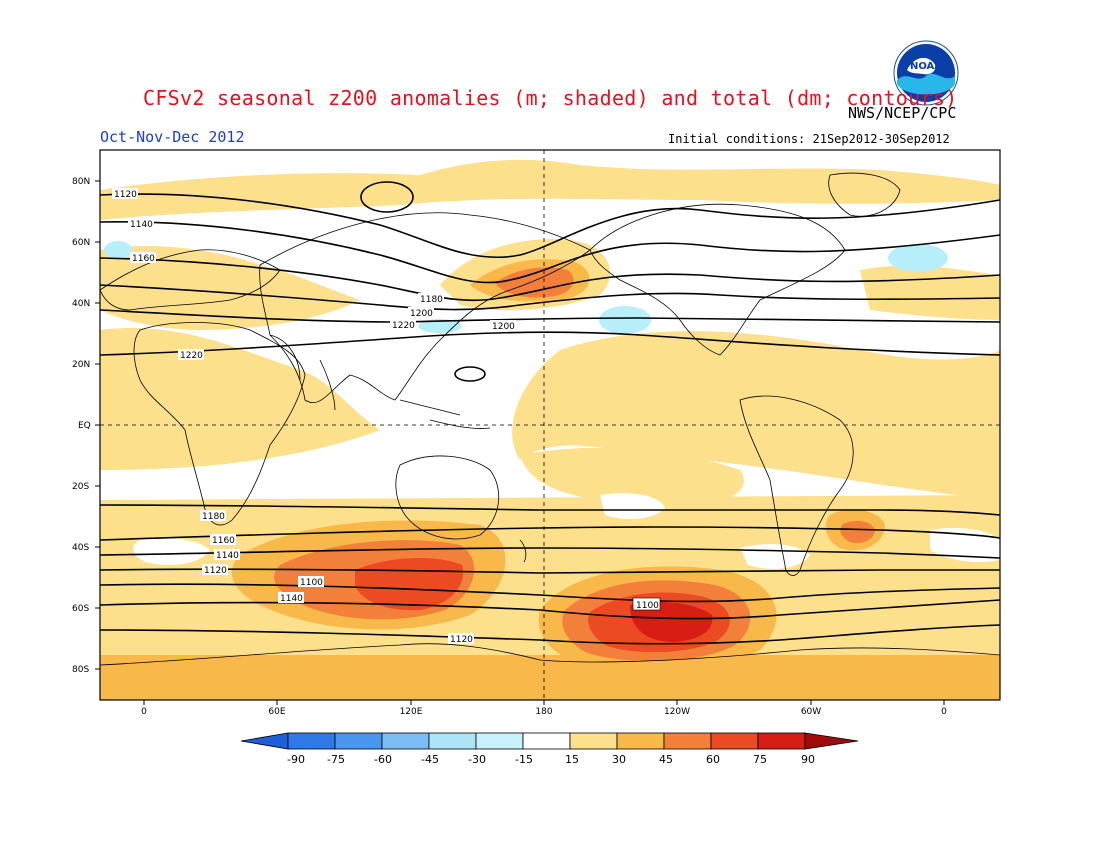  I want to click on anomaly-europe, so click(230, 287).